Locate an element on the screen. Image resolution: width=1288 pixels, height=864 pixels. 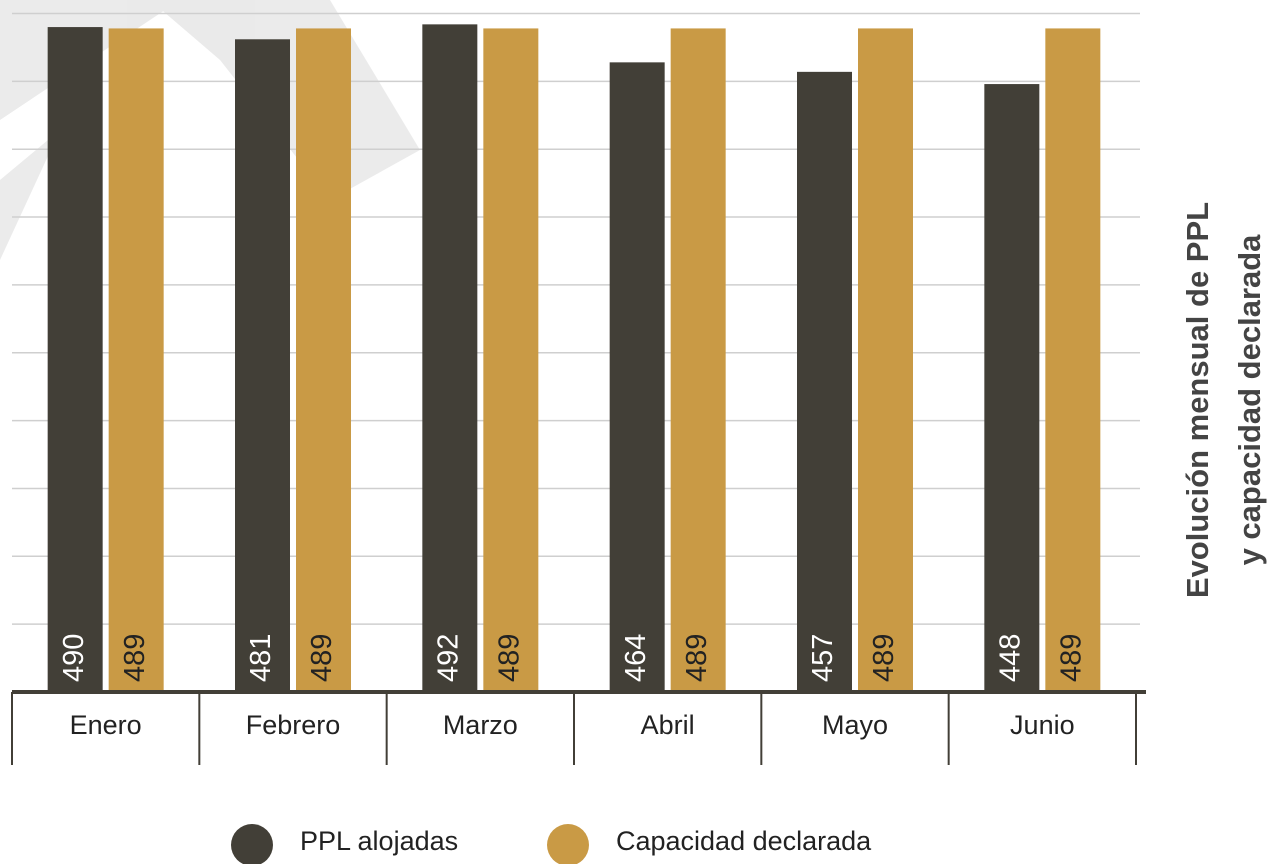
value-label: 464 is located at coordinates (636, 658).